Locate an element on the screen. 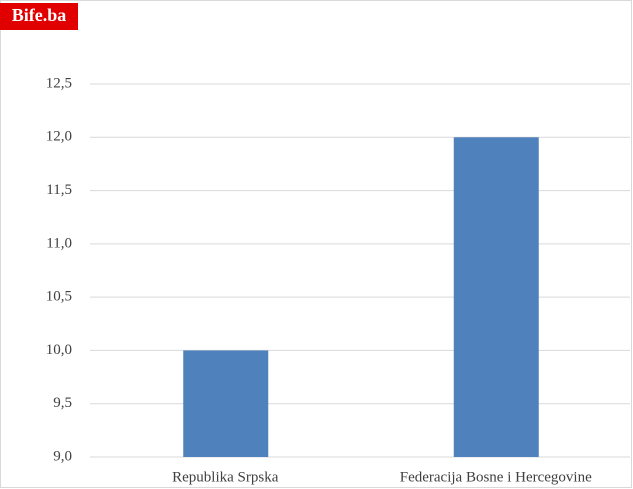 The image size is (633, 489). y-tick-label: 12,5 is located at coordinates (59, 83).